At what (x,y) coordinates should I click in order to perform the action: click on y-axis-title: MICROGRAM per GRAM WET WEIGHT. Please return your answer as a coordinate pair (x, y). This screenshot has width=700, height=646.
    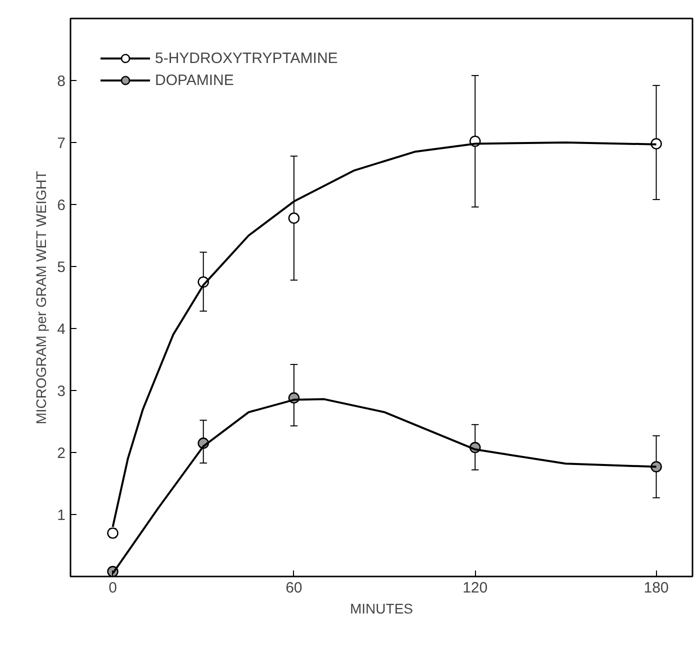
    Looking at the image, I should click on (41, 297).